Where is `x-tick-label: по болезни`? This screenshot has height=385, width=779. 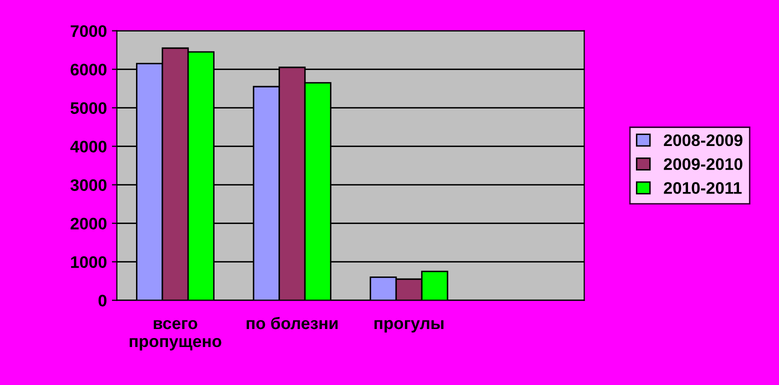
x-tick-label: по болезни is located at coordinates (292, 323).